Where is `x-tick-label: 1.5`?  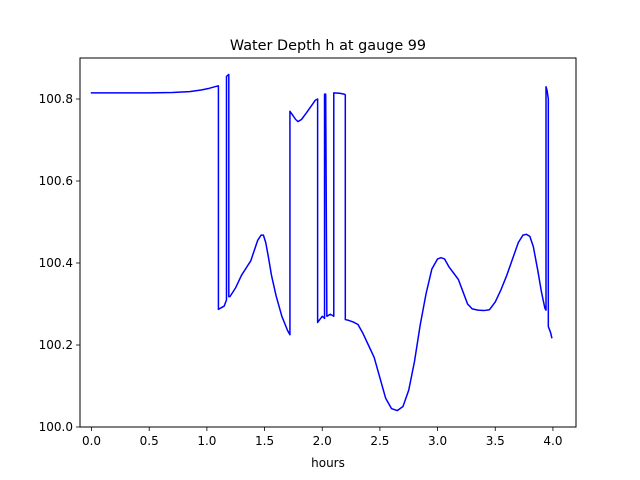 x-tick-label: 1.5 is located at coordinates (264, 441).